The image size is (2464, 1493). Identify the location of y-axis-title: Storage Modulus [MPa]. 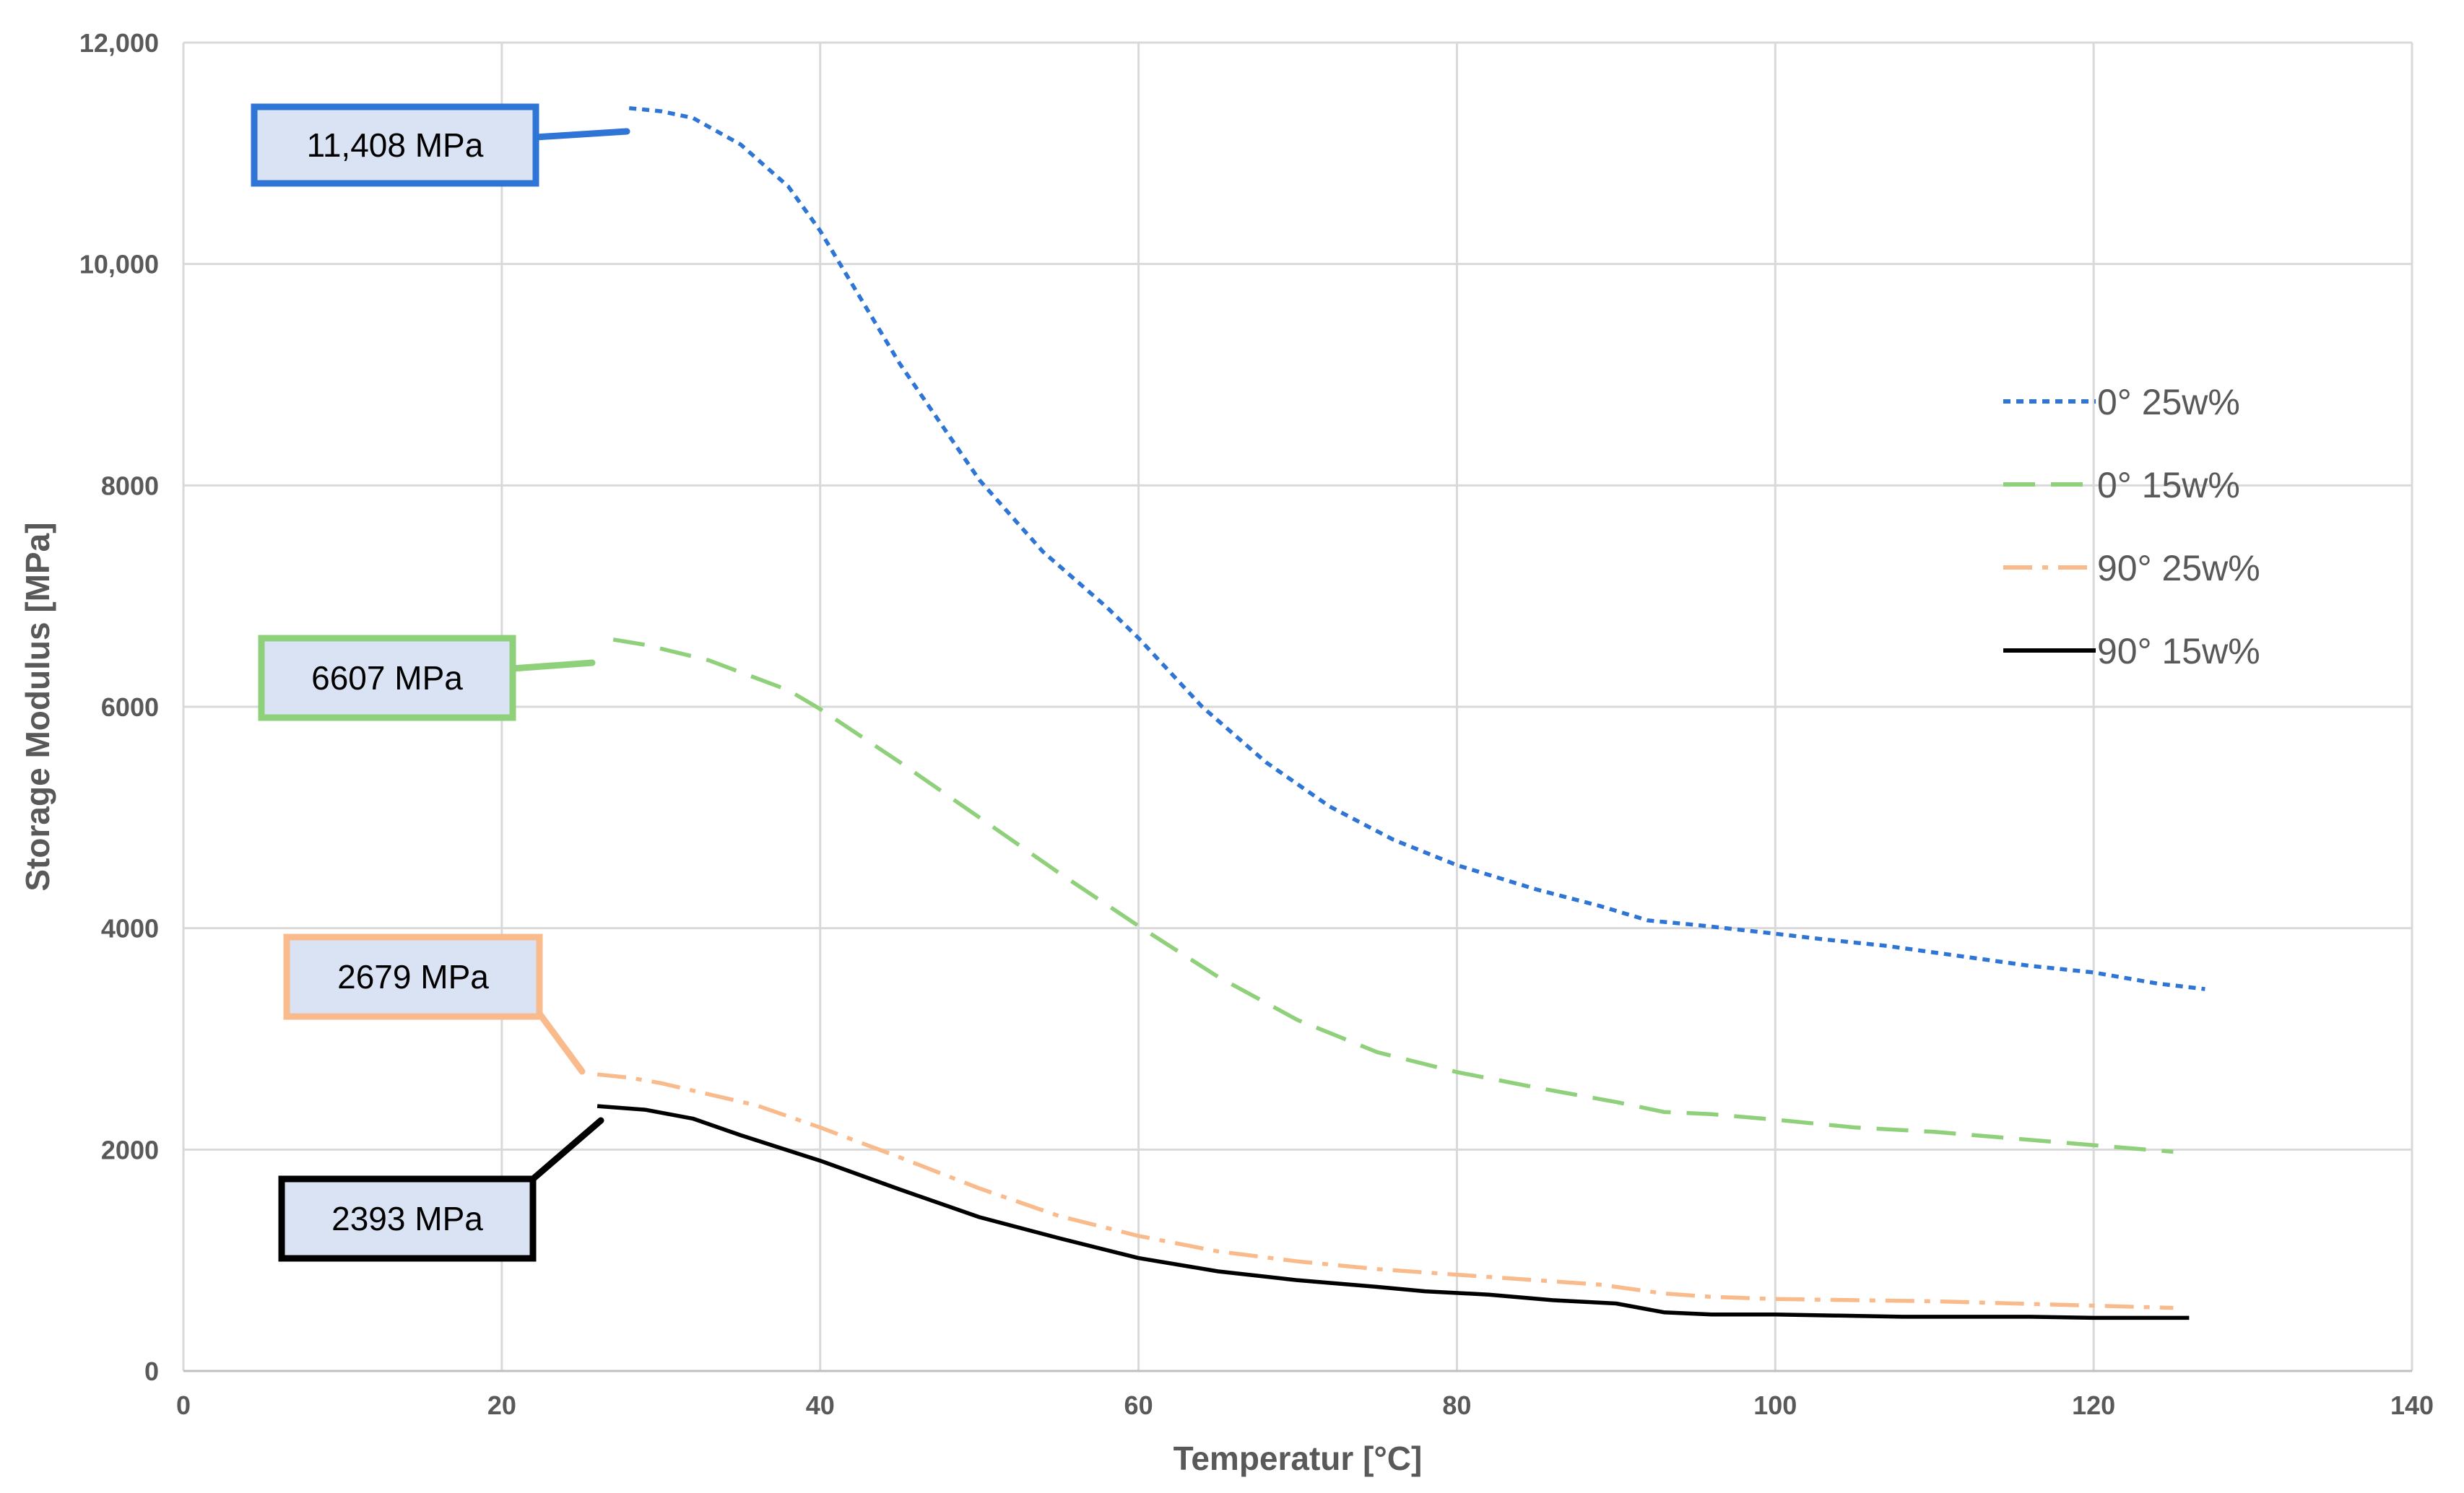
(38, 706).